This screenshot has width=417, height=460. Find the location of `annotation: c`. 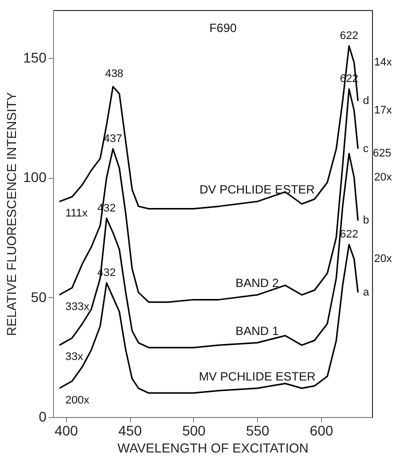

annotation: c is located at coordinates (365, 148).